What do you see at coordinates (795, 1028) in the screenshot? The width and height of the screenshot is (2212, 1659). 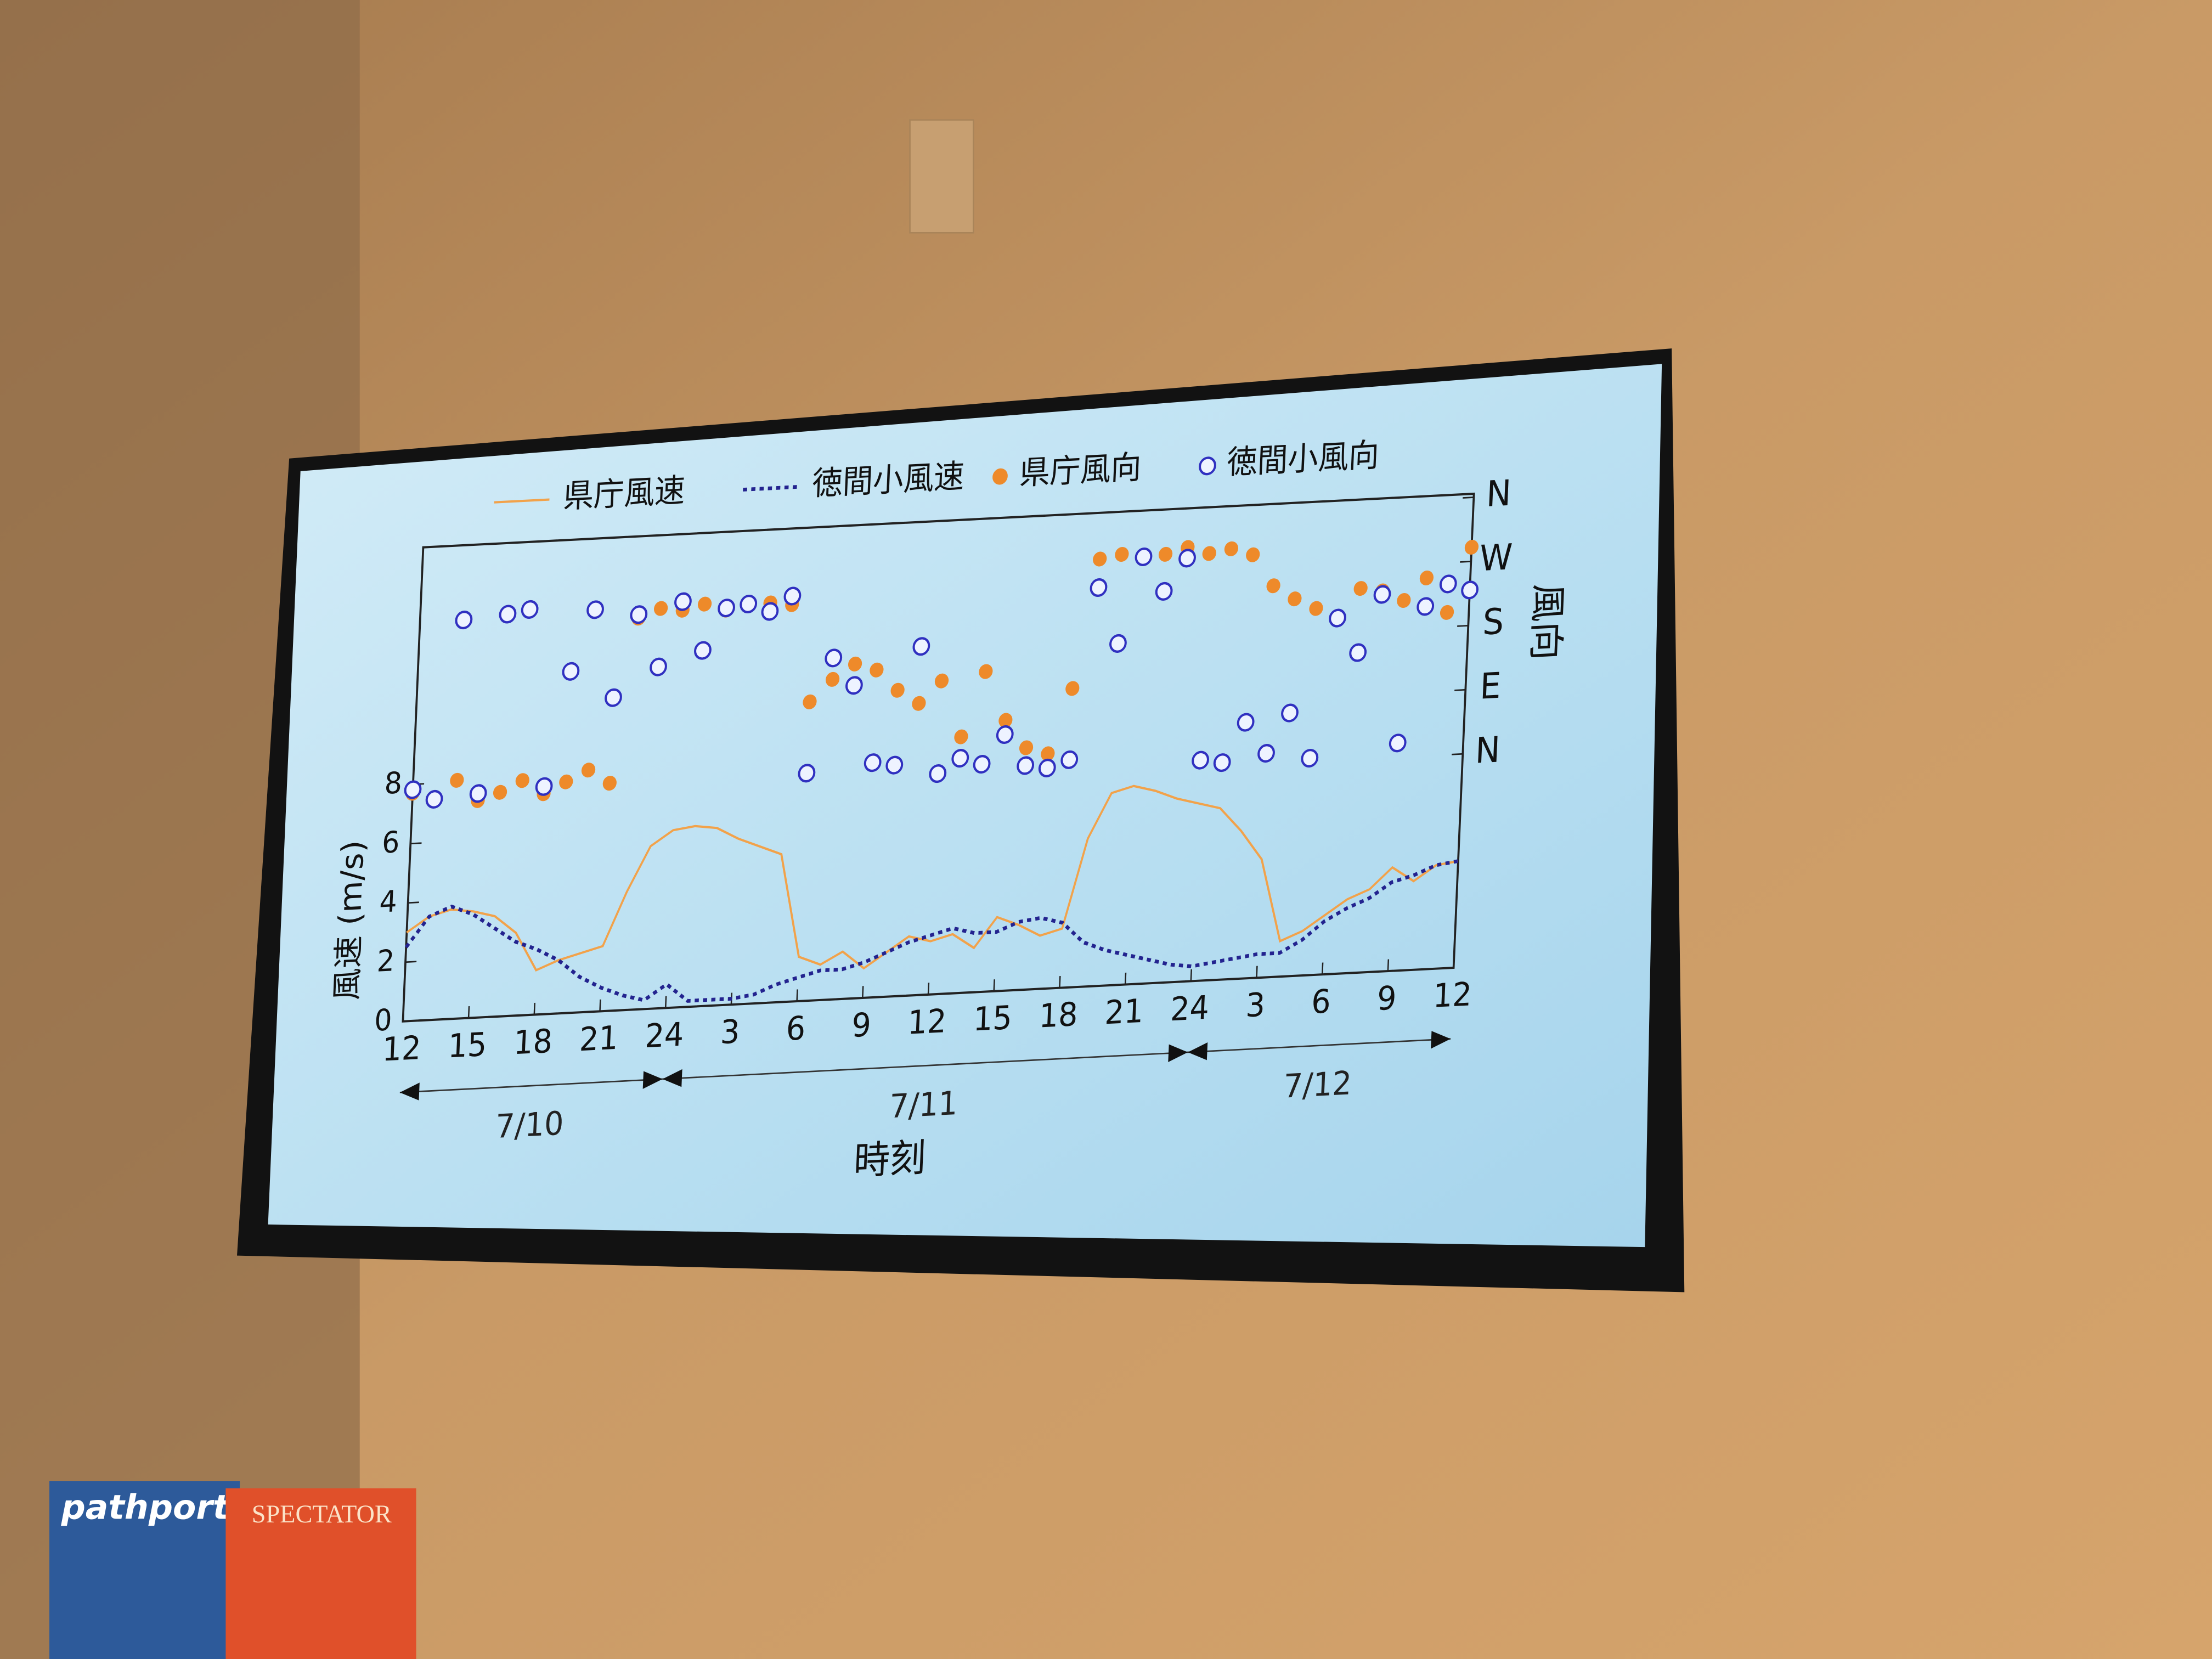 I see `x-tick-label: 6` at bounding box center [795, 1028].